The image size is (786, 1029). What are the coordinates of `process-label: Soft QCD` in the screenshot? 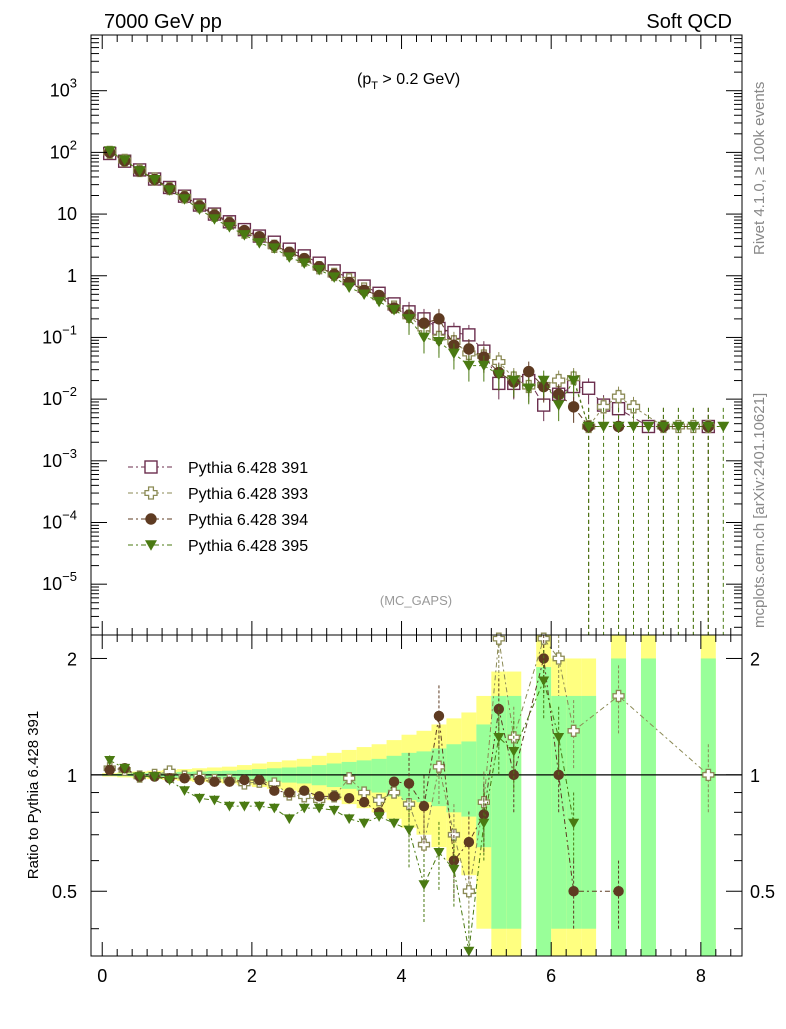 It's located at (689, 22).